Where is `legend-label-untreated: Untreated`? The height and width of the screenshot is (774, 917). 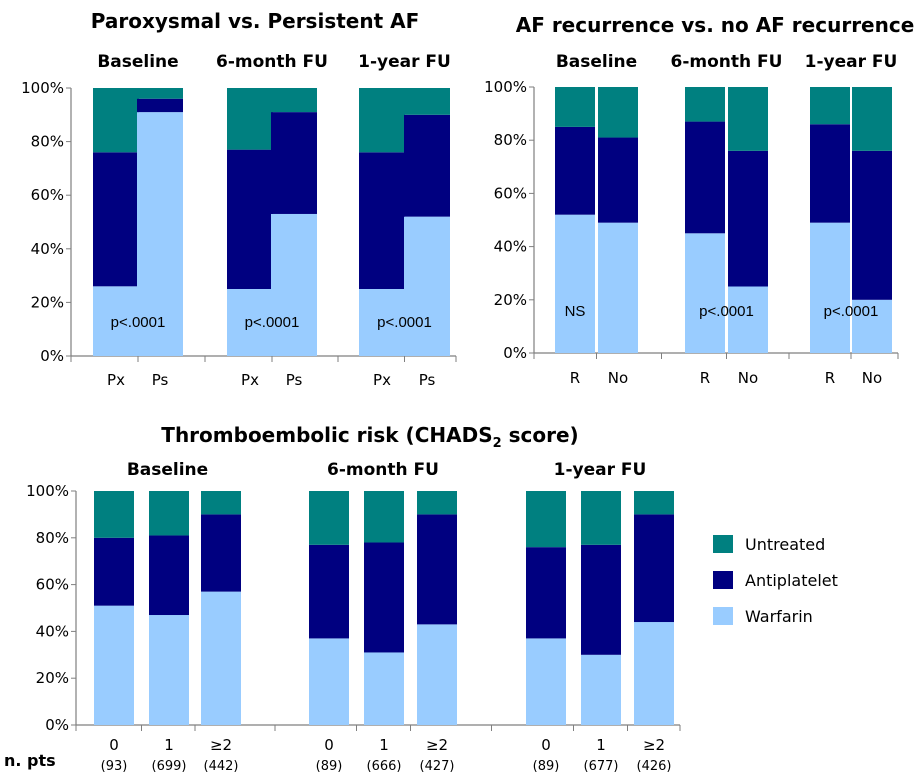 legend-label-untreated: Untreated is located at coordinates (785, 544).